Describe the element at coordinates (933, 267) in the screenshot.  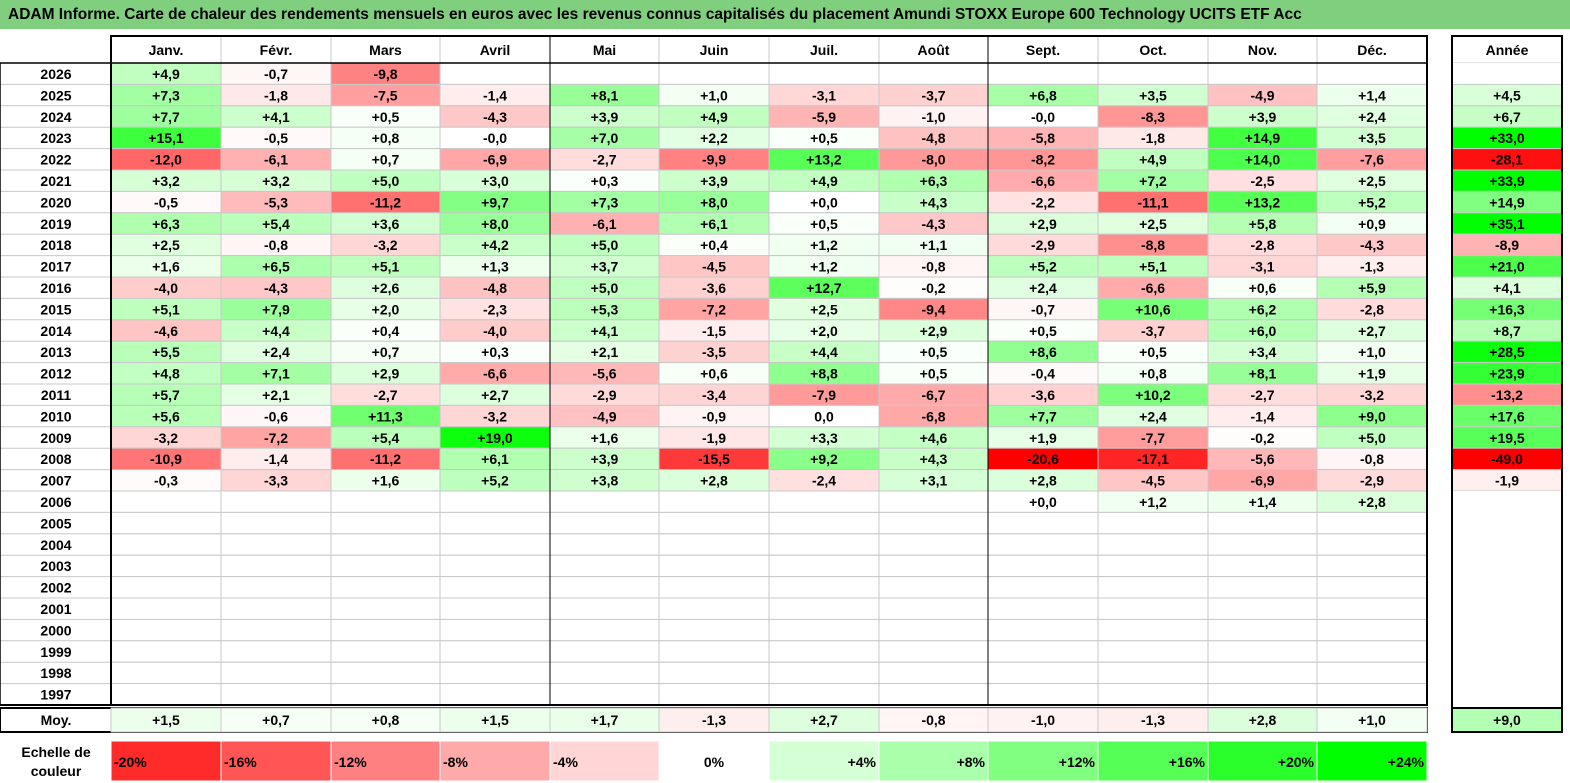
I see `heat-cell-value-2017-7: -0,8` at that location.